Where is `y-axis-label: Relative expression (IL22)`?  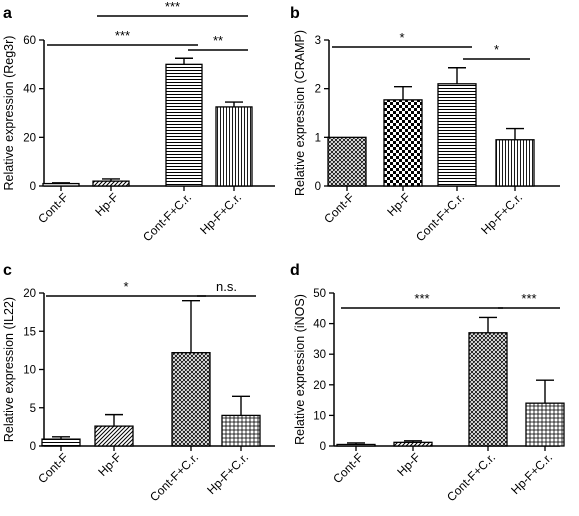 y-axis-label: Relative expression (IL22) is located at coordinates (9, 369).